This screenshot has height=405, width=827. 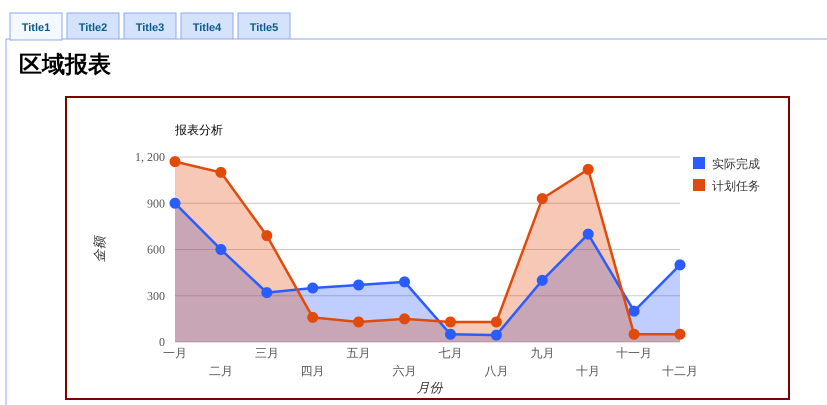 I want to click on y-tick-label: 600, so click(x=156, y=249).